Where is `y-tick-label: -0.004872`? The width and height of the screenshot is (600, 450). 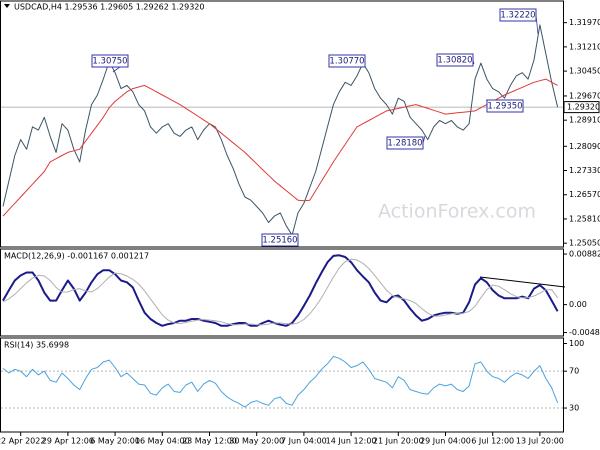 y-tick-label: -0.004872 is located at coordinates (584, 332).